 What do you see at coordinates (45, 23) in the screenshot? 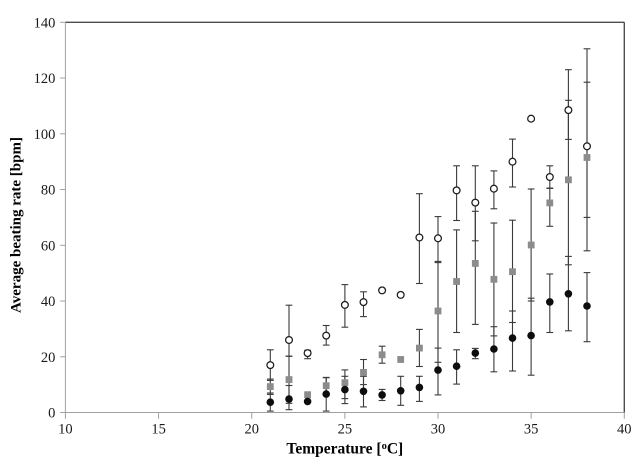
I see `svg-text: 140` at bounding box center [45, 23].